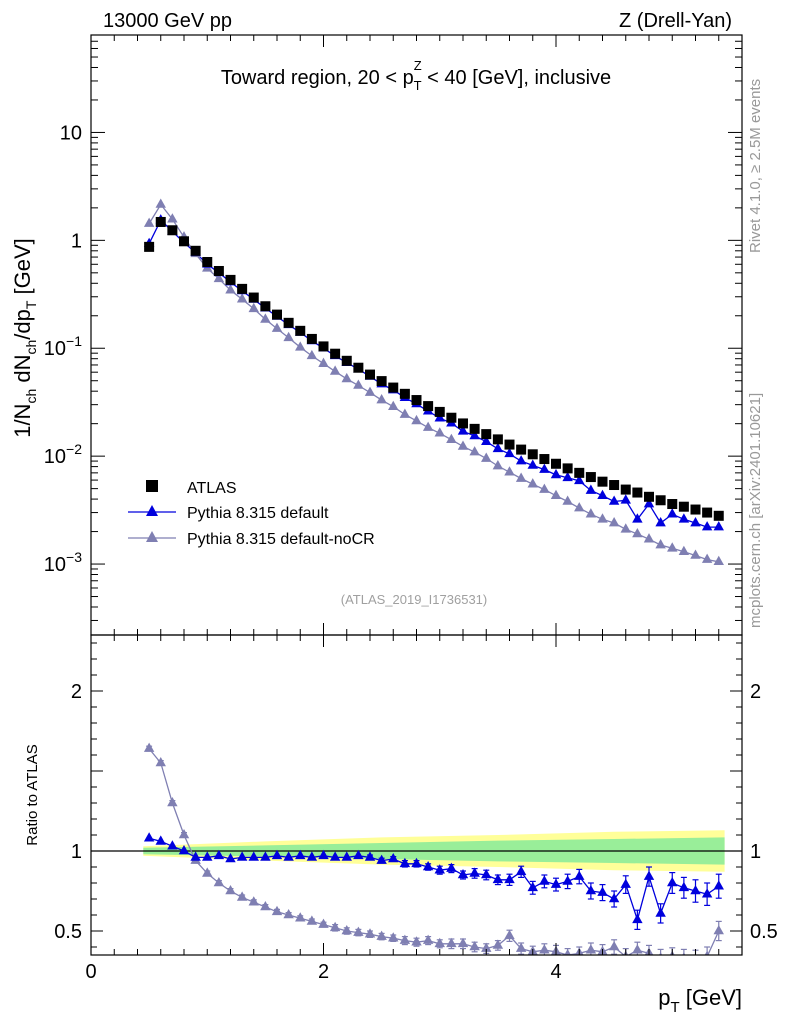 The width and height of the screenshot is (786, 1024). I want to click on y-tick-label-exp: −1, so click(74, 341).